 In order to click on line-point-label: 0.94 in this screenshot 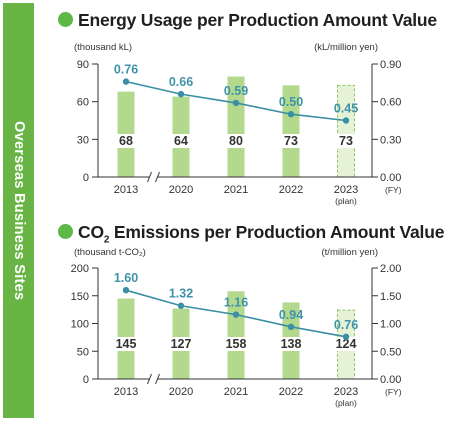, I will do `click(291, 315)`.